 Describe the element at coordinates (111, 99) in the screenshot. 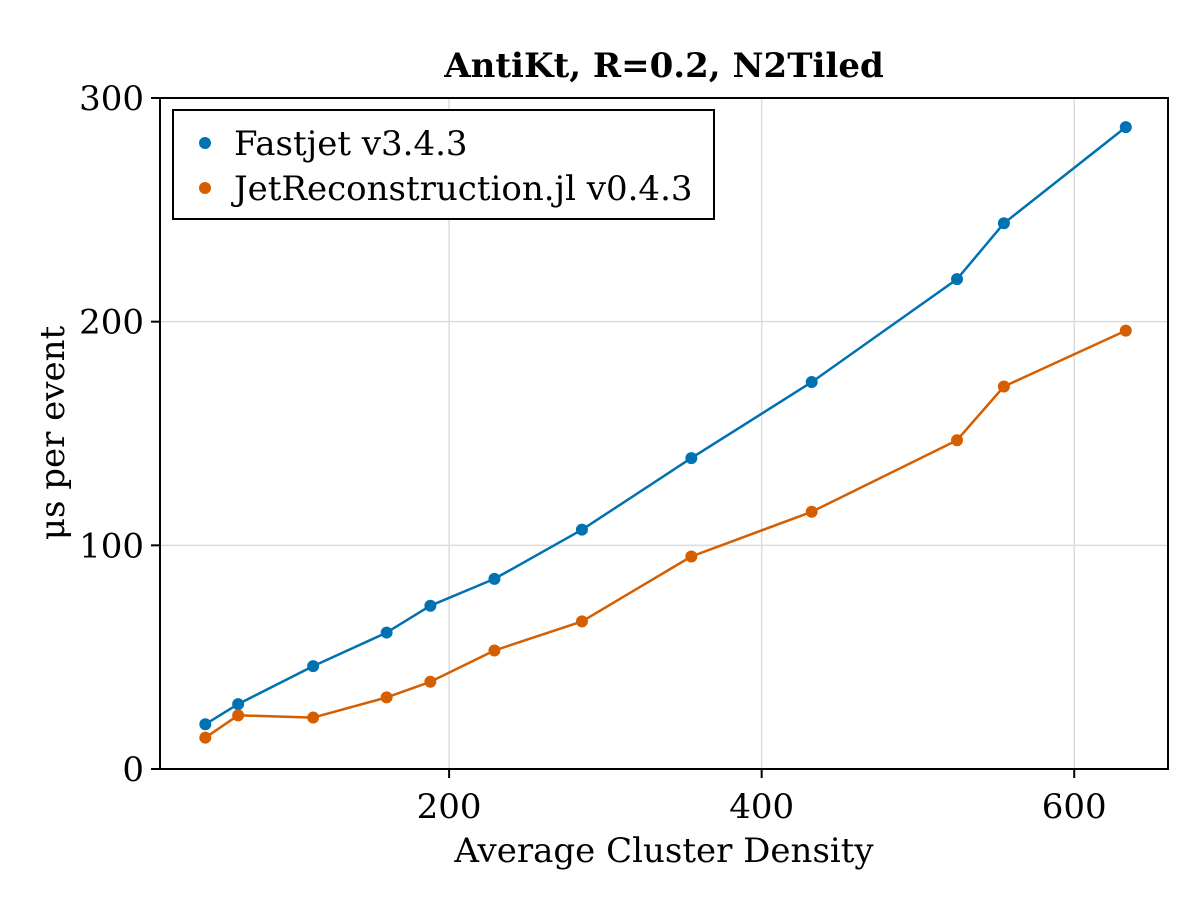

I see `y-tick-label: 300` at that location.